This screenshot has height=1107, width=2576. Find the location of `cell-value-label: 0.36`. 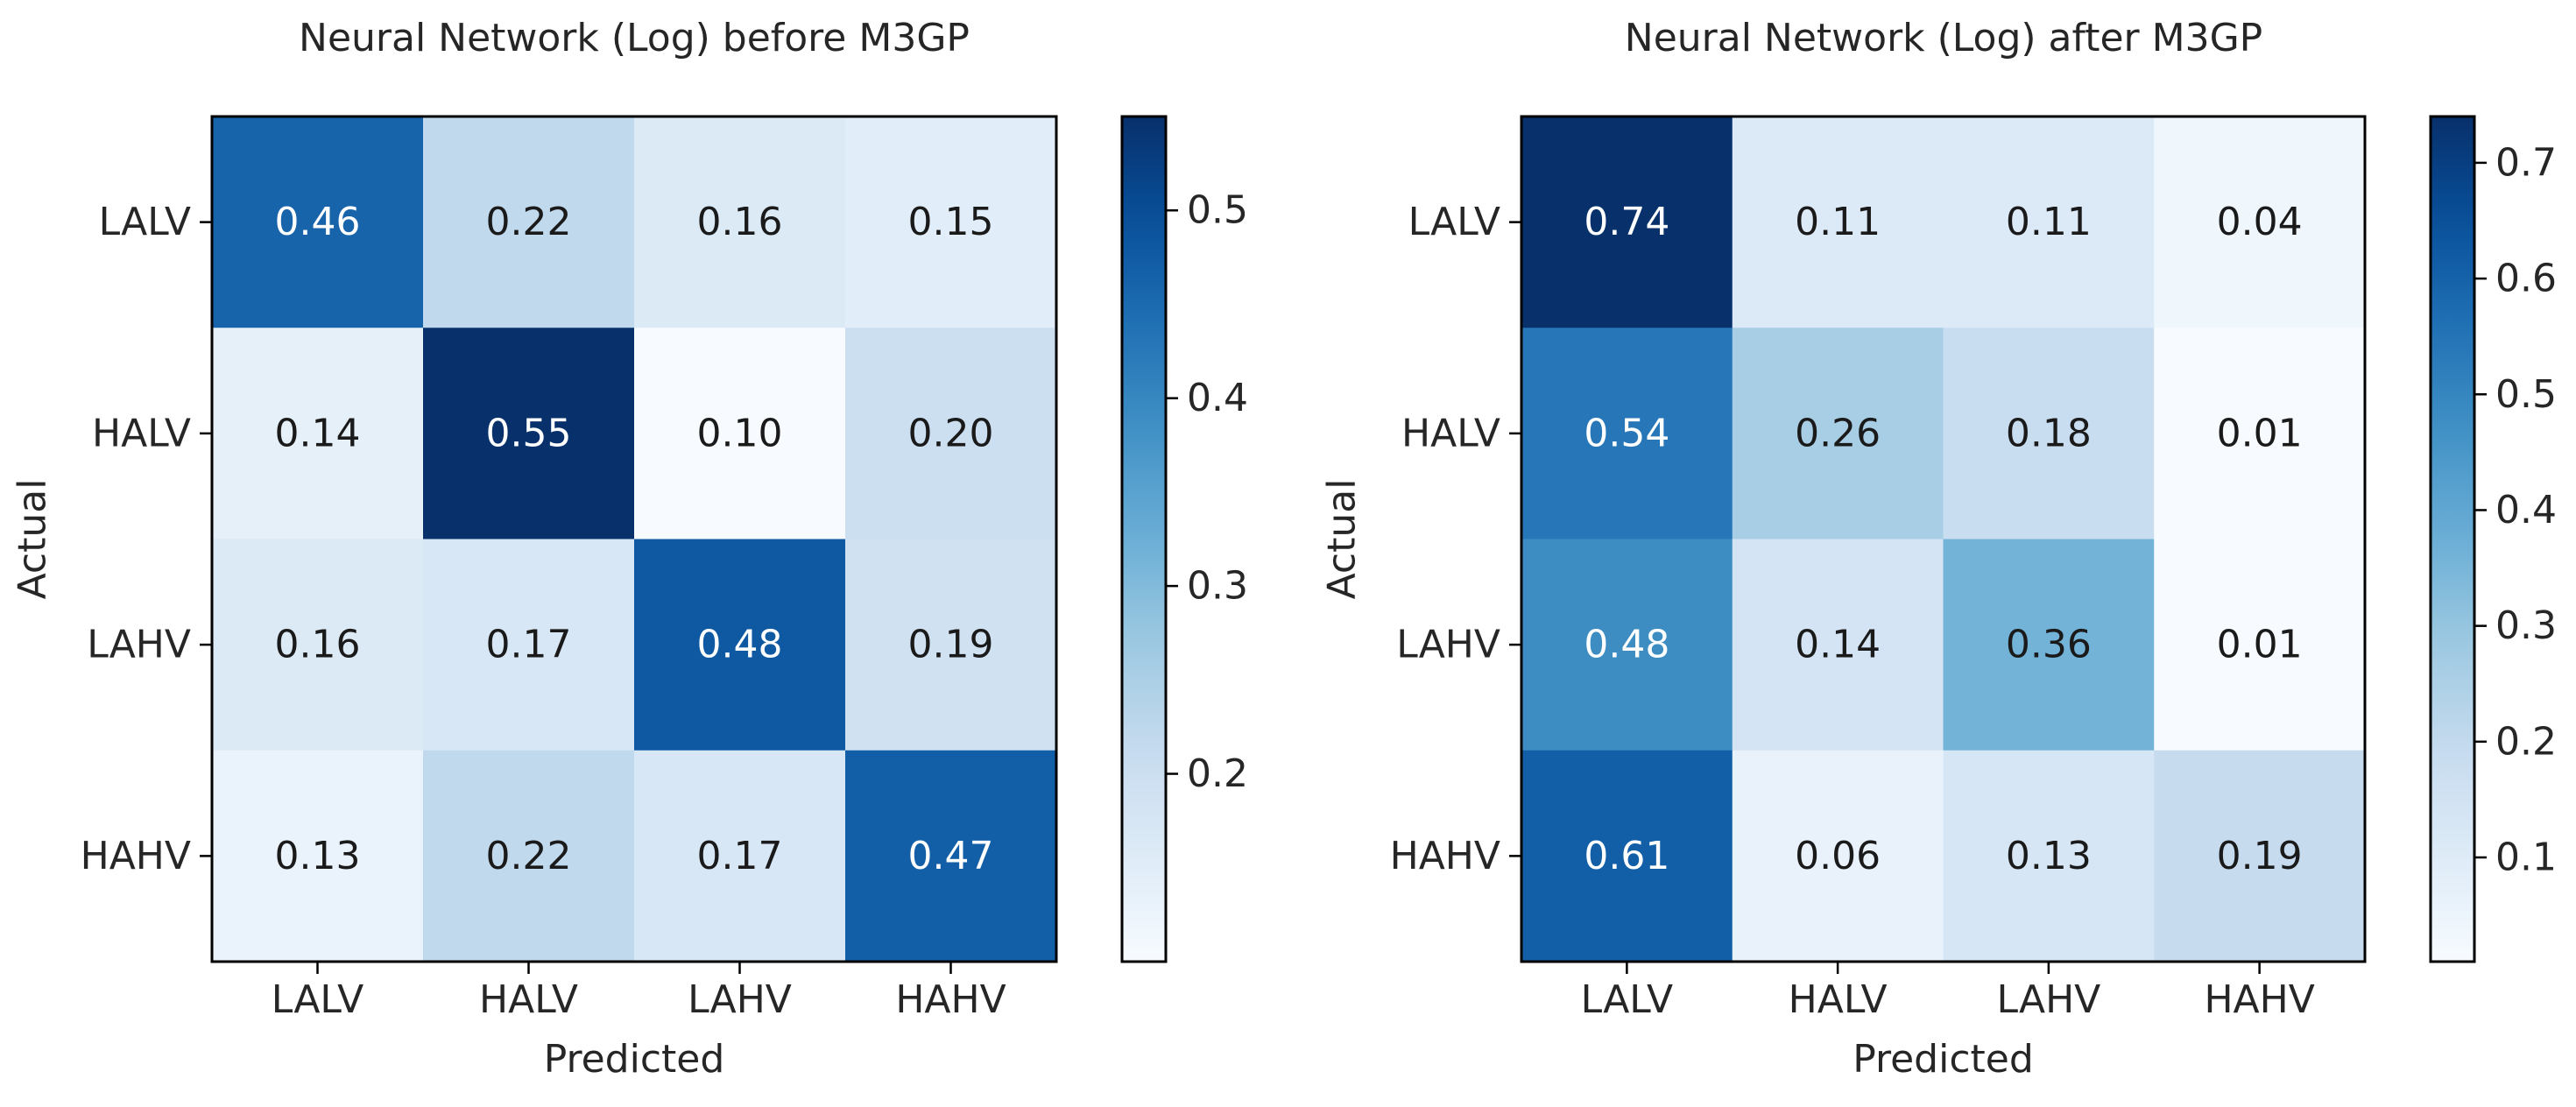

cell-value-label: 0.36 is located at coordinates (2049, 645).